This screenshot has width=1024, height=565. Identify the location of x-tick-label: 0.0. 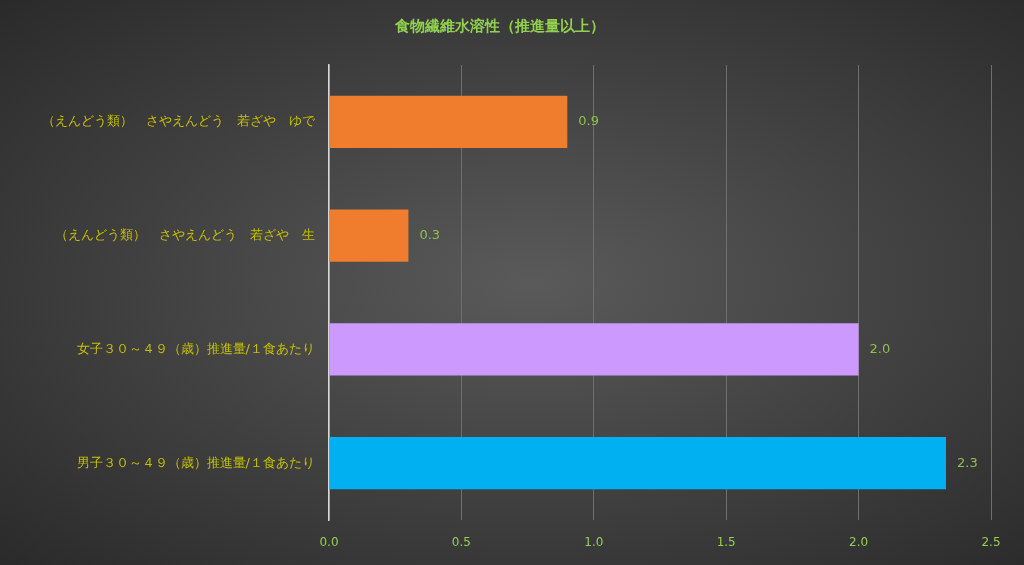
(329, 542).